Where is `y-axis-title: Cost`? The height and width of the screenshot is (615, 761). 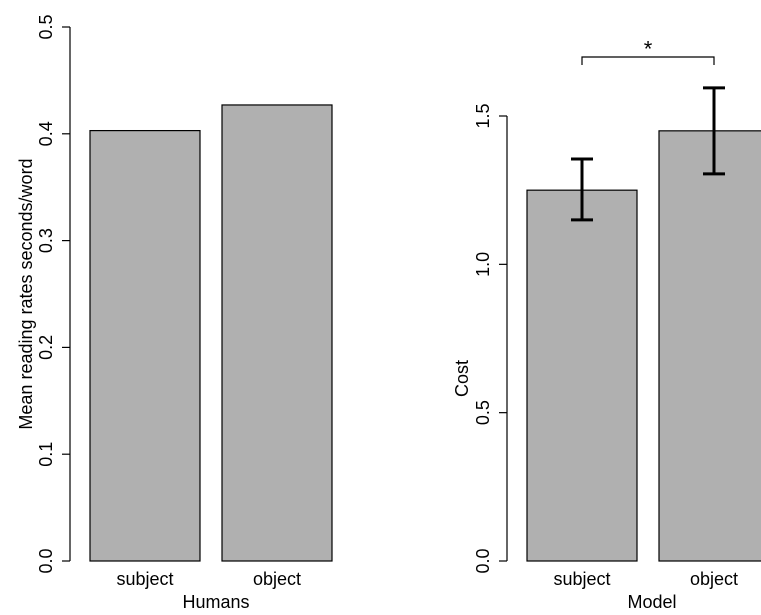
y-axis-title: Cost is located at coordinates (462, 378).